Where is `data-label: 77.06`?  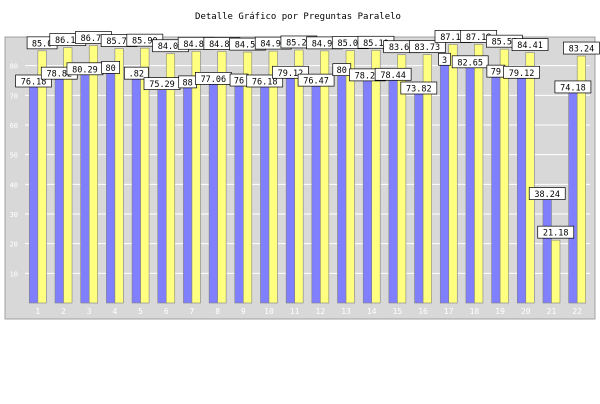
data-label: 77.06 is located at coordinates (213, 78).